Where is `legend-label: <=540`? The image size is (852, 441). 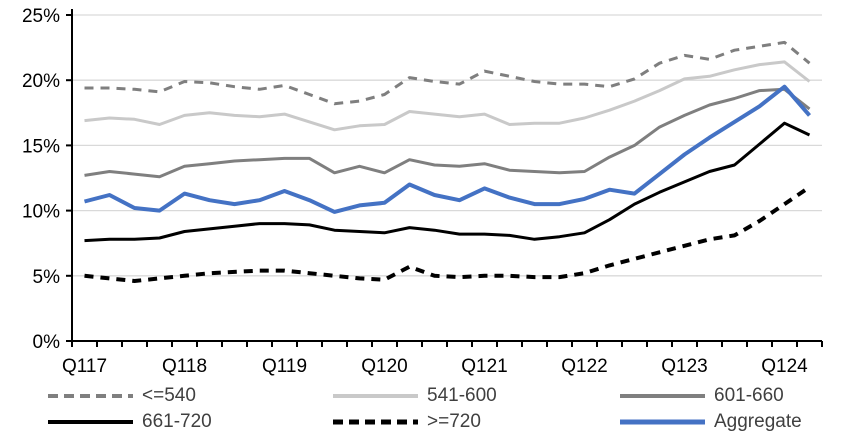 legend-label: <=540 is located at coordinates (169, 395).